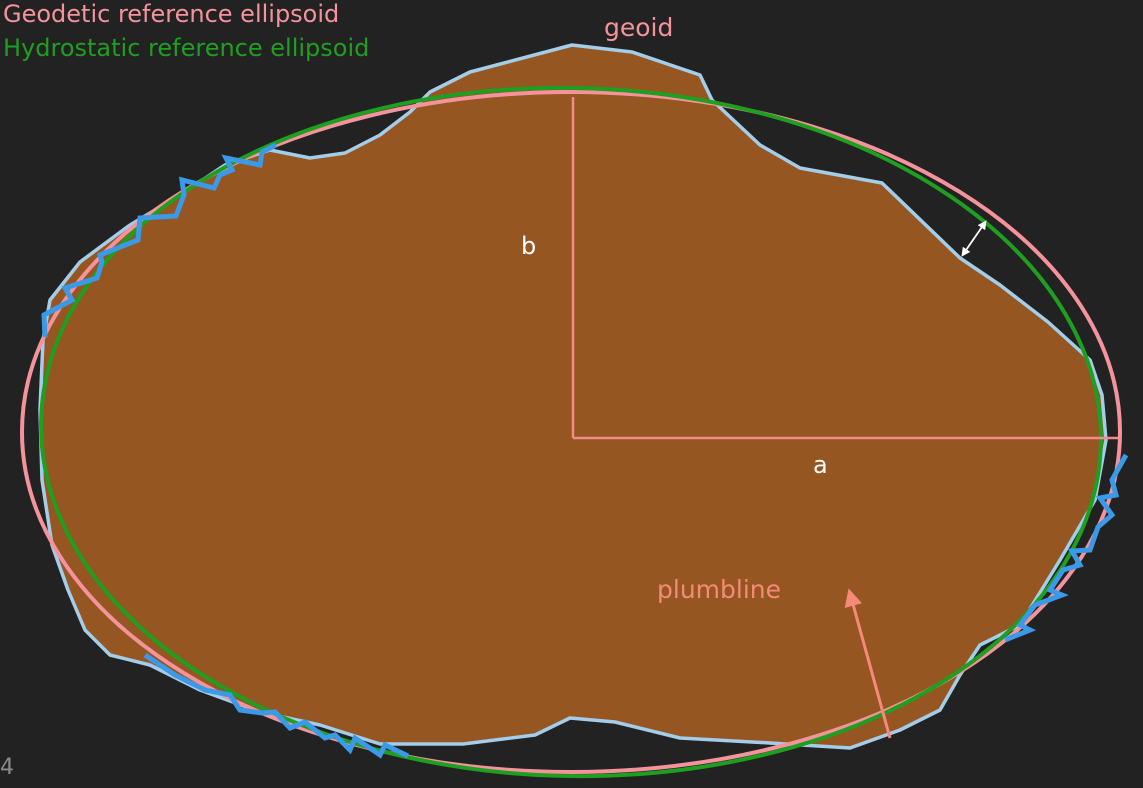 The height and width of the screenshot is (788, 1143). What do you see at coordinates (974, 238) in the screenshot?
I see `double-headed-arrow-icon` at bounding box center [974, 238].